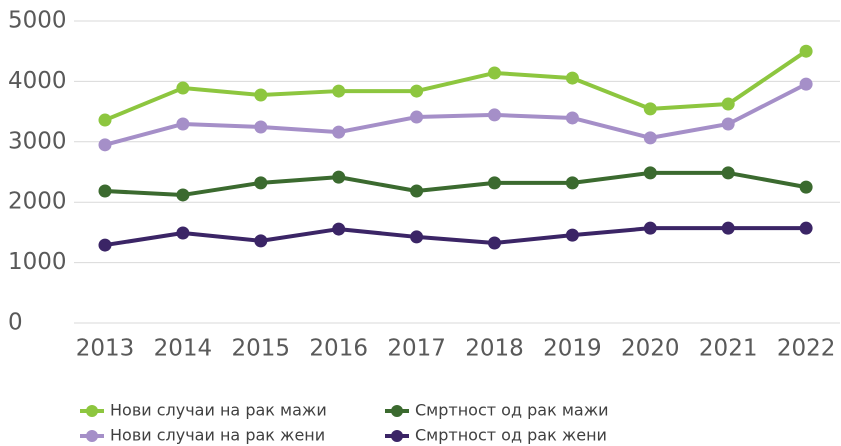  Describe the element at coordinates (806, 349) in the screenshot. I see `x-tick-label: 2022` at that location.